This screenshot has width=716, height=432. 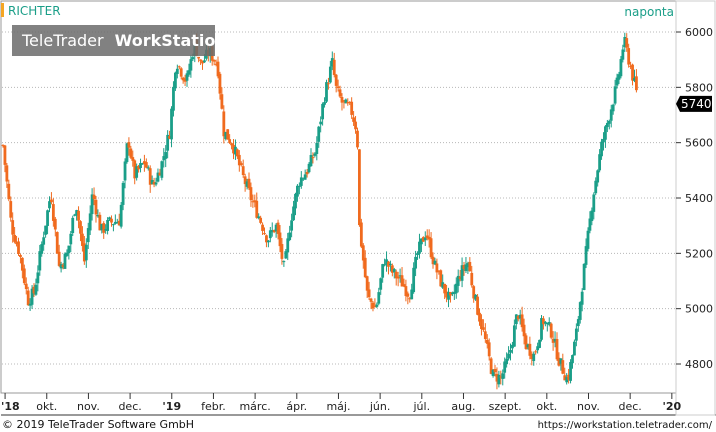 I want to click on y-tick-label: 4800, so click(x=699, y=364).